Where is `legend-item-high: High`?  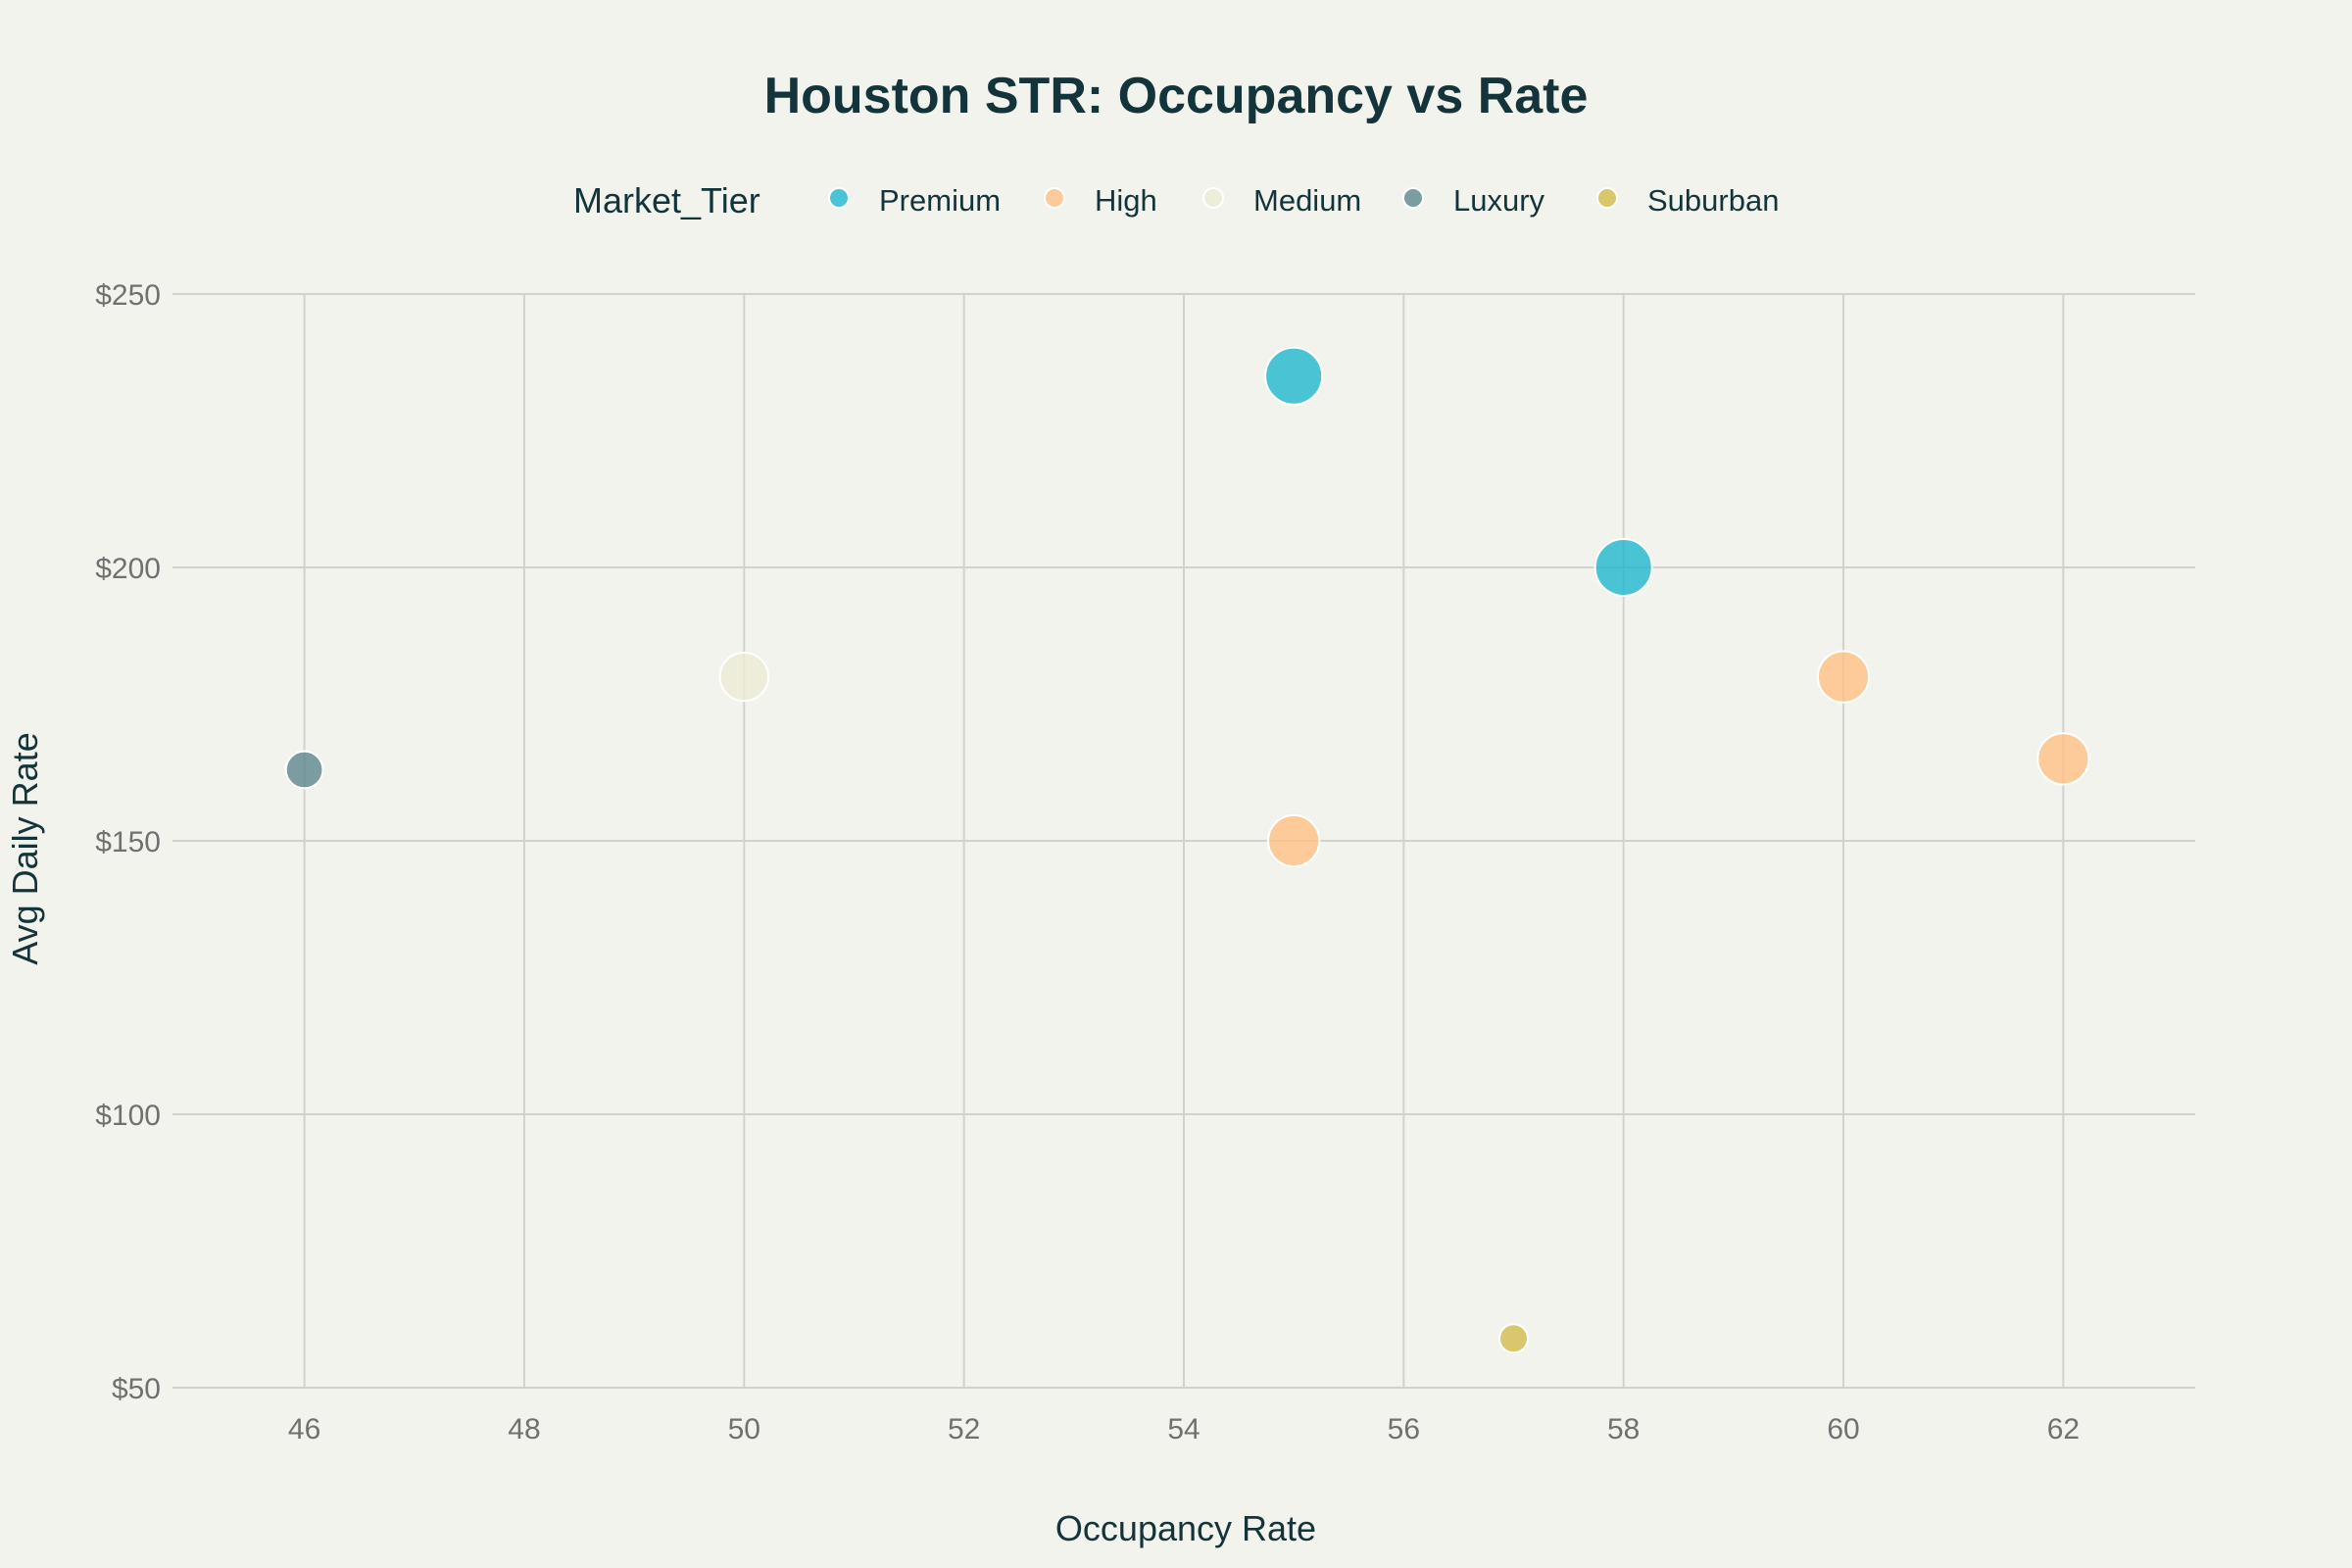
legend-item-high: High is located at coordinates (1100, 200).